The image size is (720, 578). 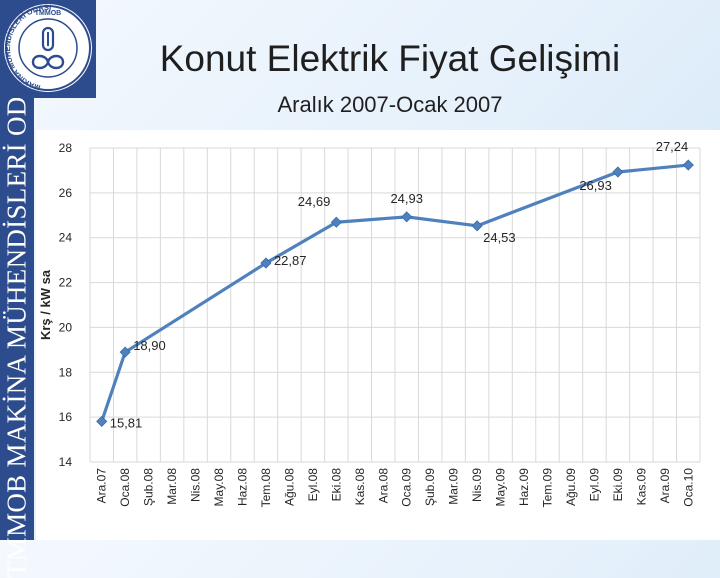 What do you see at coordinates (172, 486) in the screenshot?
I see `x-tick-label: Mar.08` at bounding box center [172, 486].